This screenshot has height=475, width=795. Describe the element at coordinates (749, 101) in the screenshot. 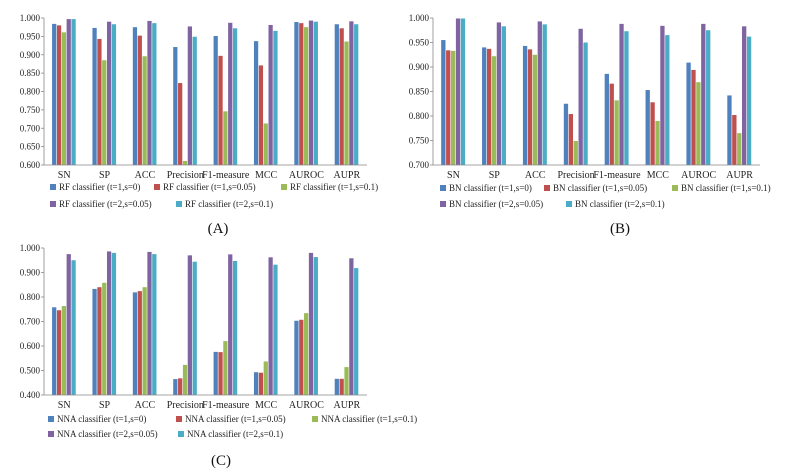

I see `bar-b-s4-aupr` at that location.